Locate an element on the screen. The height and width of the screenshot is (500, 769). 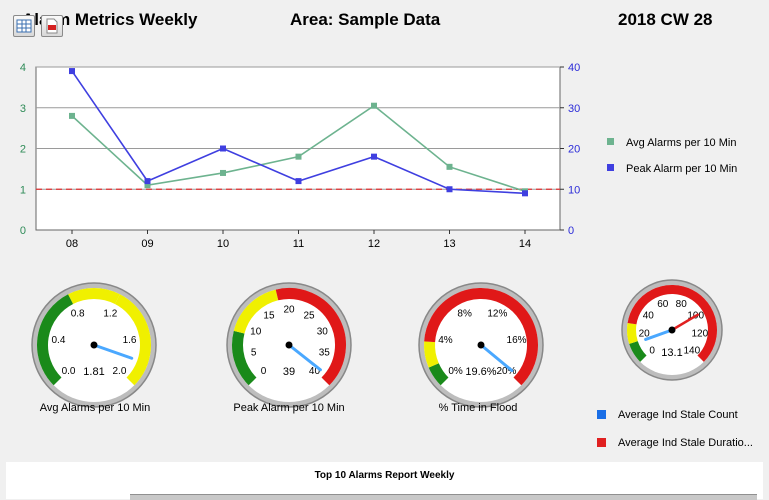
left-axis-tick: 2 is located at coordinates (23, 150).